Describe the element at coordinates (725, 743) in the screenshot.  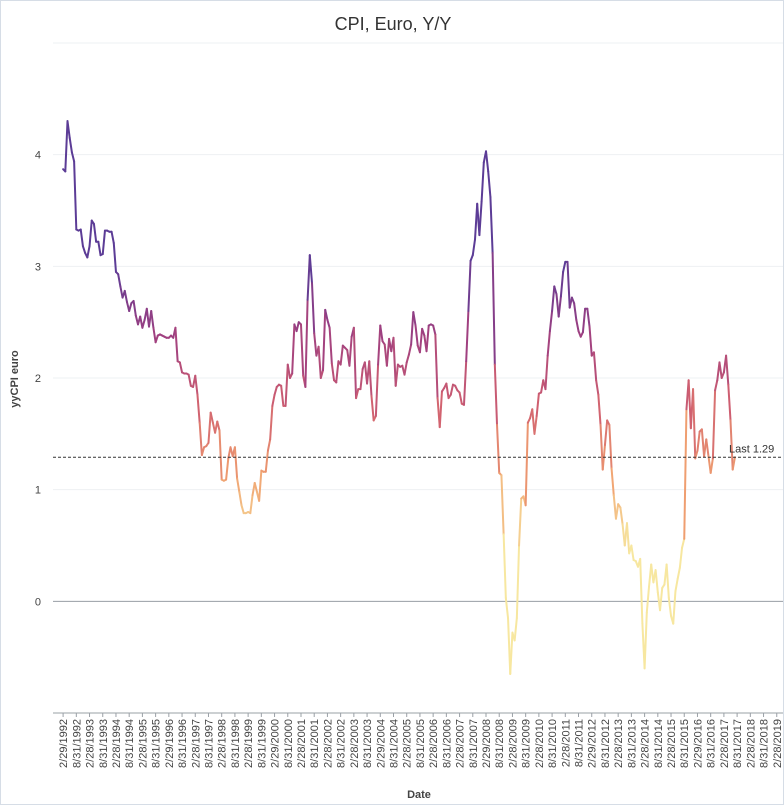
I see `x-tick-label: 2/28/2017` at that location.